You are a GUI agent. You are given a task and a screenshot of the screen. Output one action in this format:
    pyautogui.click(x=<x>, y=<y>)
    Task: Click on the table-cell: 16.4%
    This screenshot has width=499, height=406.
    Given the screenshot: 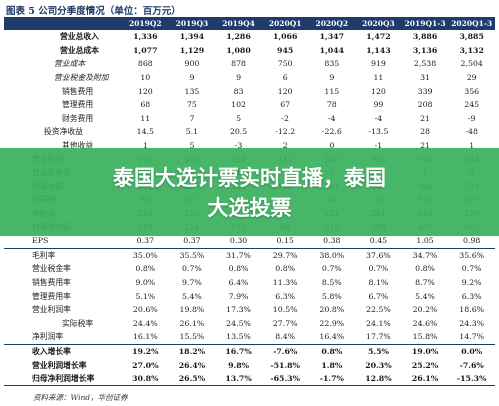 What is the action you would take?
    pyautogui.click(x=332, y=337)
    